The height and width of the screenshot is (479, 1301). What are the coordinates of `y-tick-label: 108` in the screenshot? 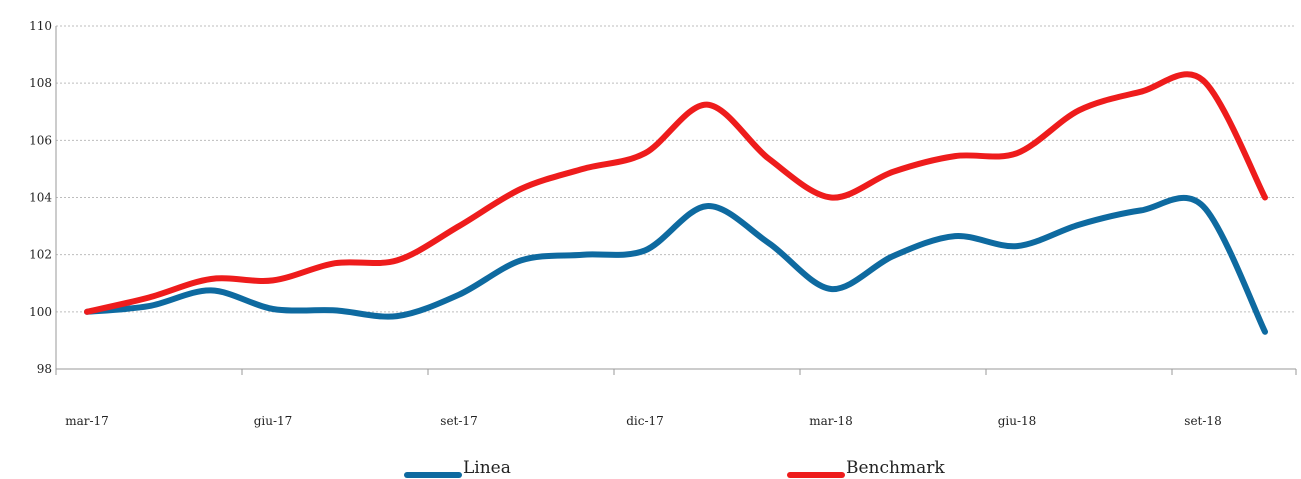 It's located at (40, 83).